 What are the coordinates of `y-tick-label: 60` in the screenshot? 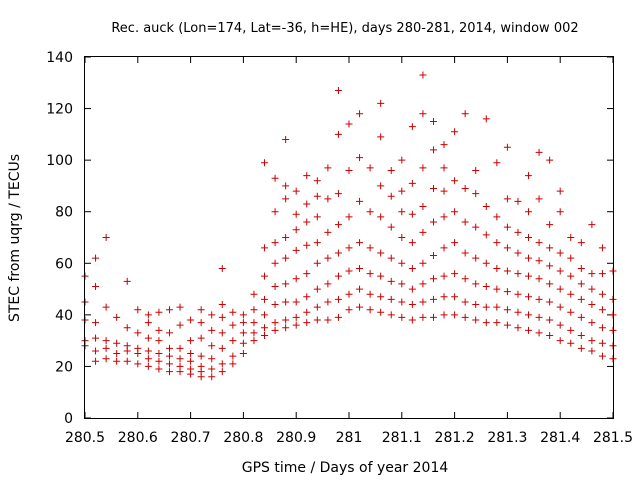 It's located at (64, 264).